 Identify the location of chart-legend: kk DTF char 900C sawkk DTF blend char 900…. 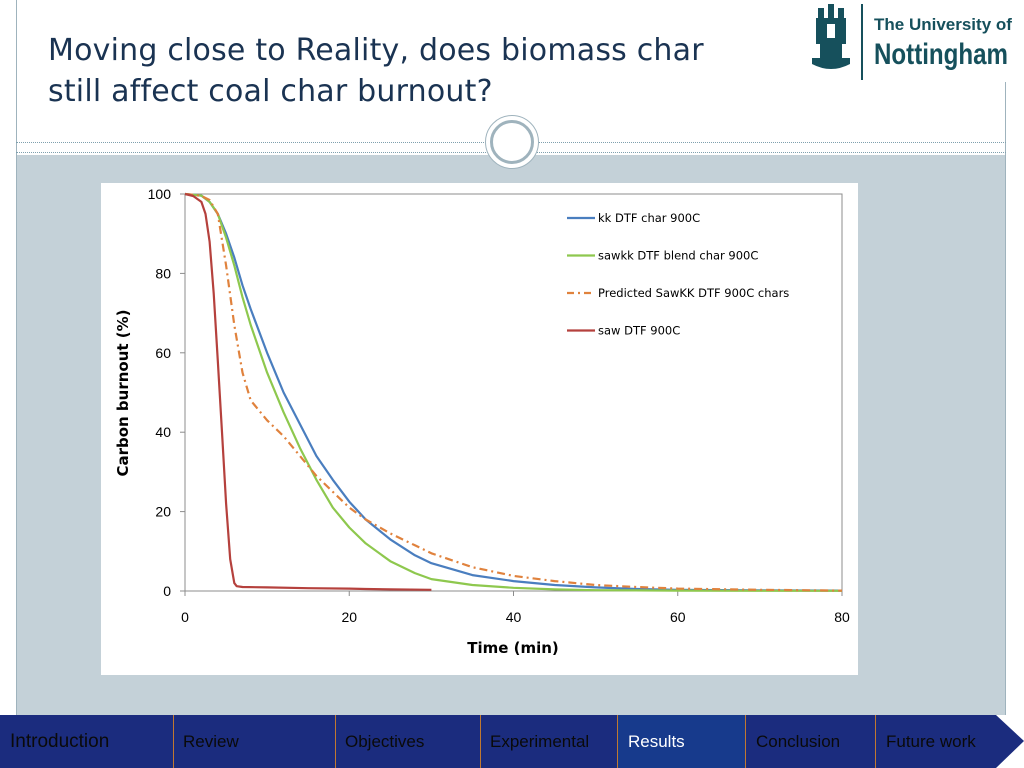
(678, 274).